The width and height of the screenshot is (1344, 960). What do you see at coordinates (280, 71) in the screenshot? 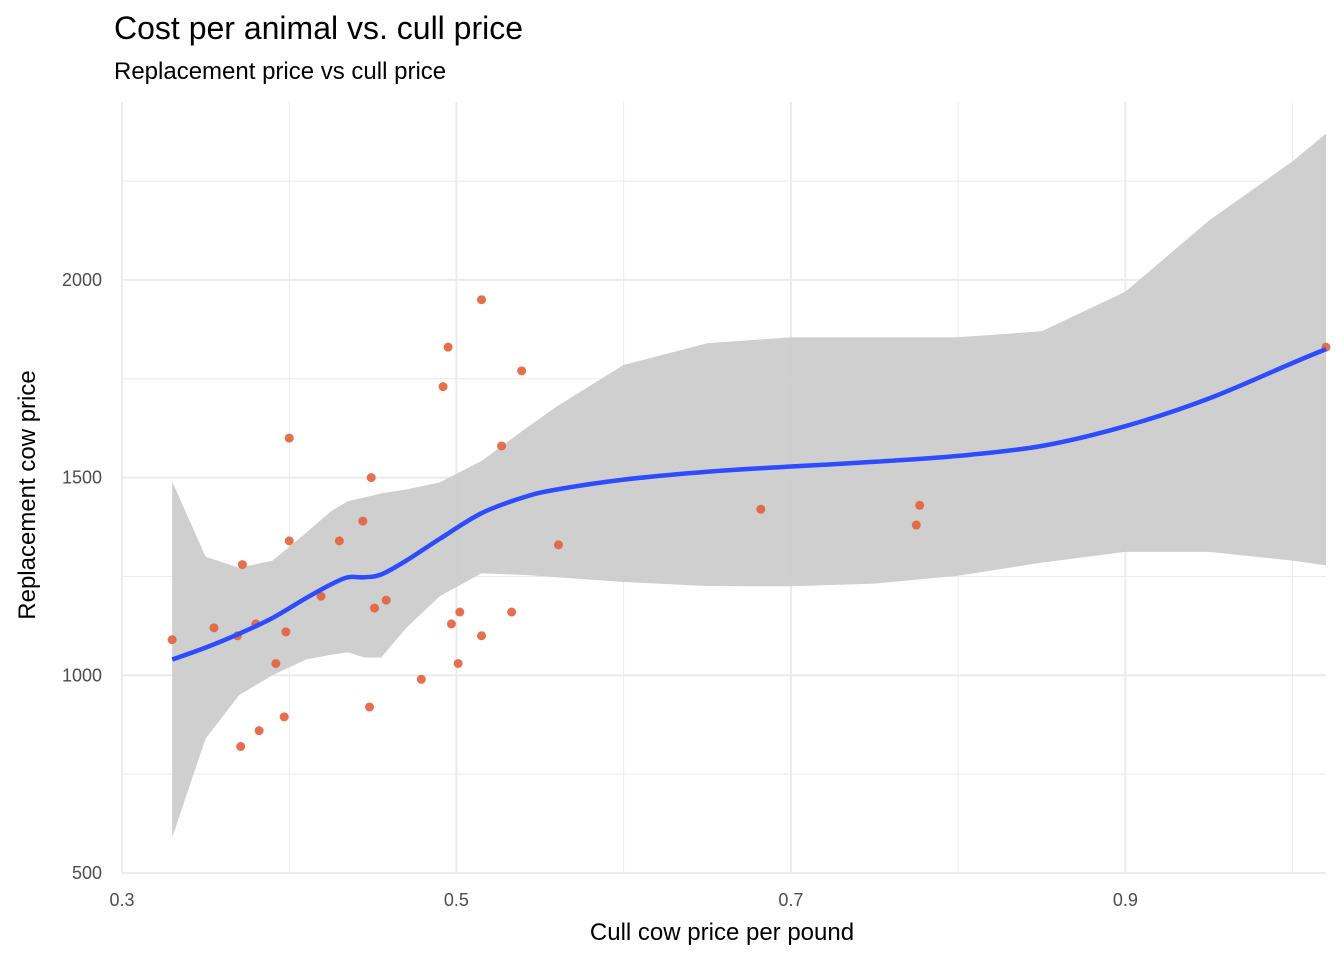
I see `chart-subtitle: Replacement price vs cull price` at bounding box center [280, 71].